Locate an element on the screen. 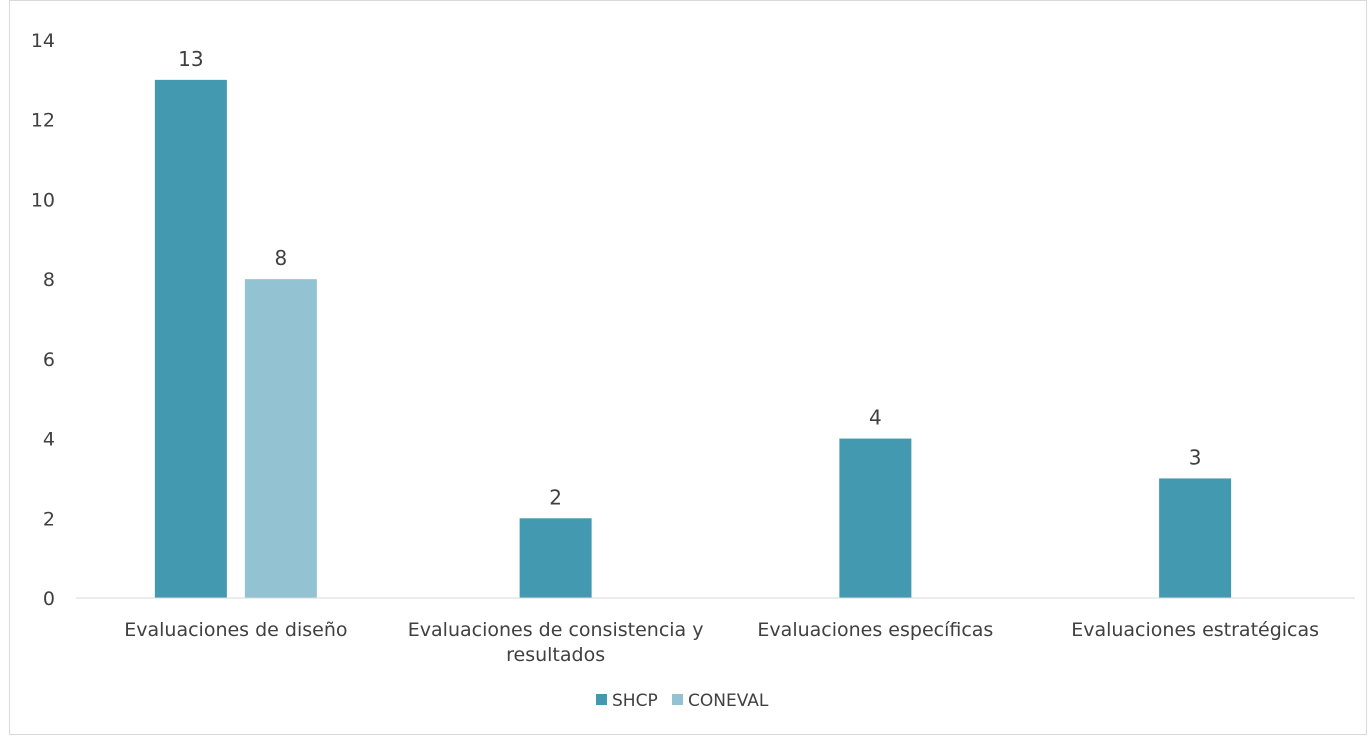 The image size is (1369, 737). data-label: 2 is located at coordinates (555, 497).